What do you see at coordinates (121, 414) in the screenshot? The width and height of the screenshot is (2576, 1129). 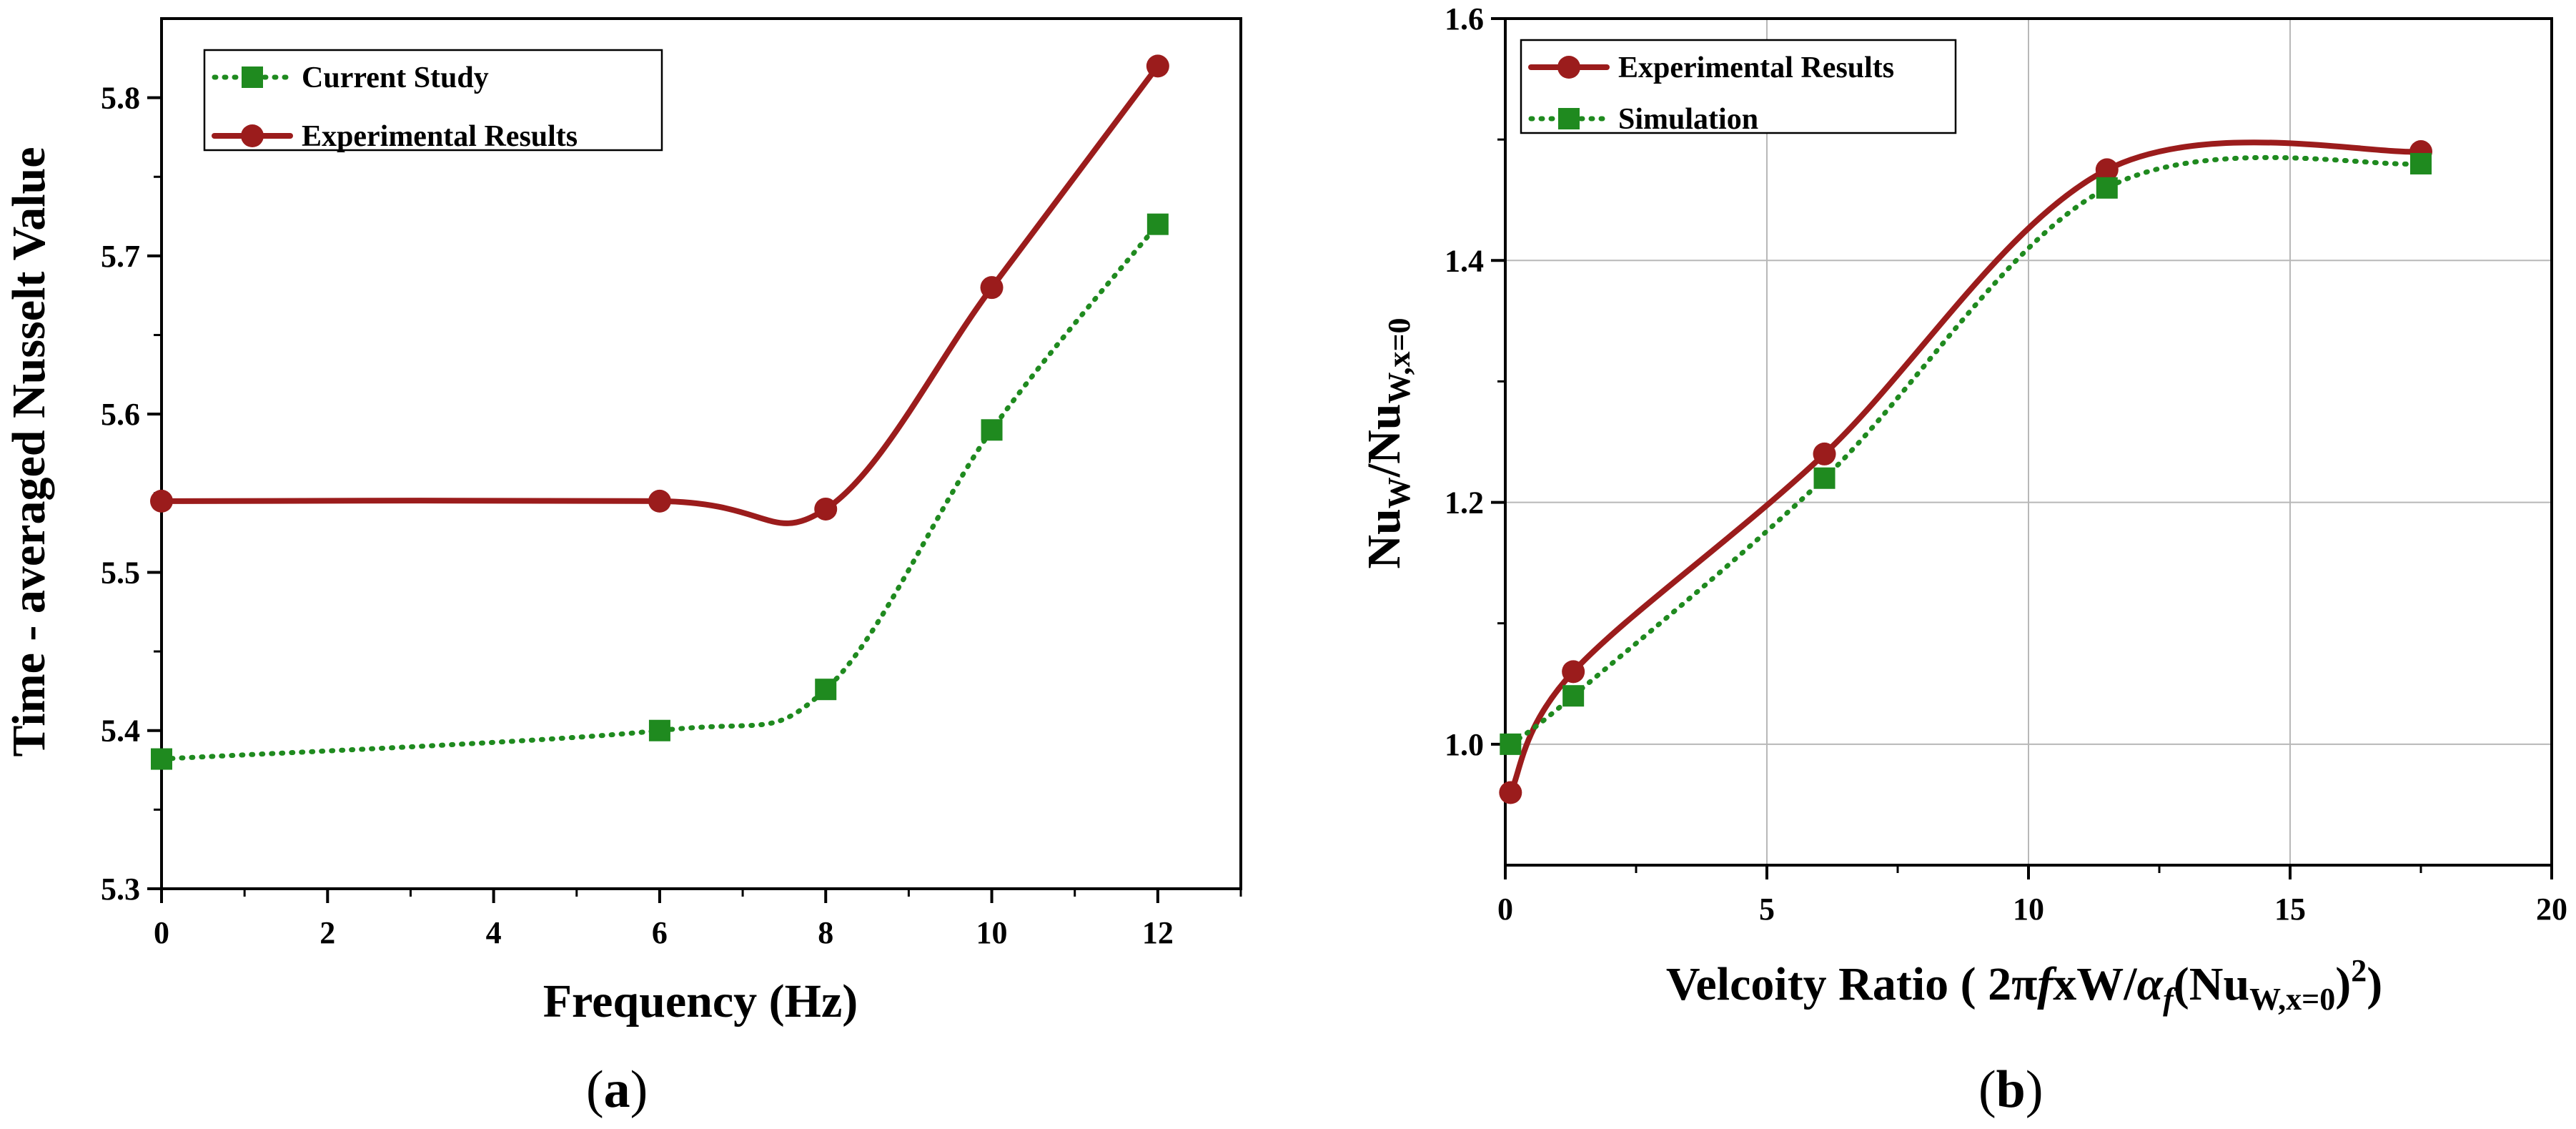 I see `y-tick-label: 5.6` at bounding box center [121, 414].